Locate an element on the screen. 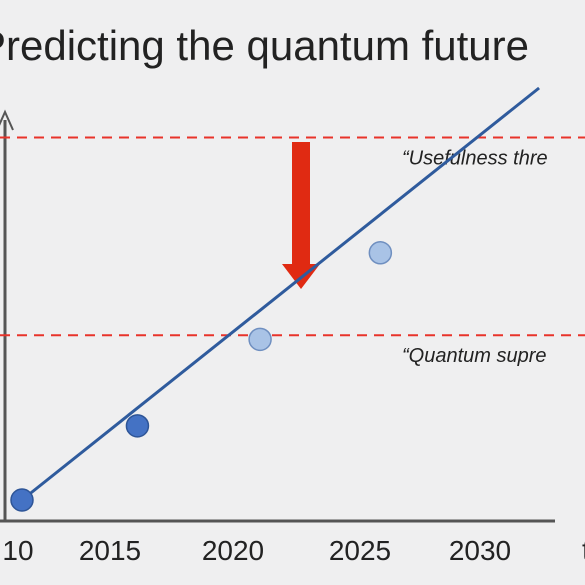 Image resolution: width=585 pixels, height=585 pixels. chart-title: Predicting the quantum future is located at coordinates (264, 45).